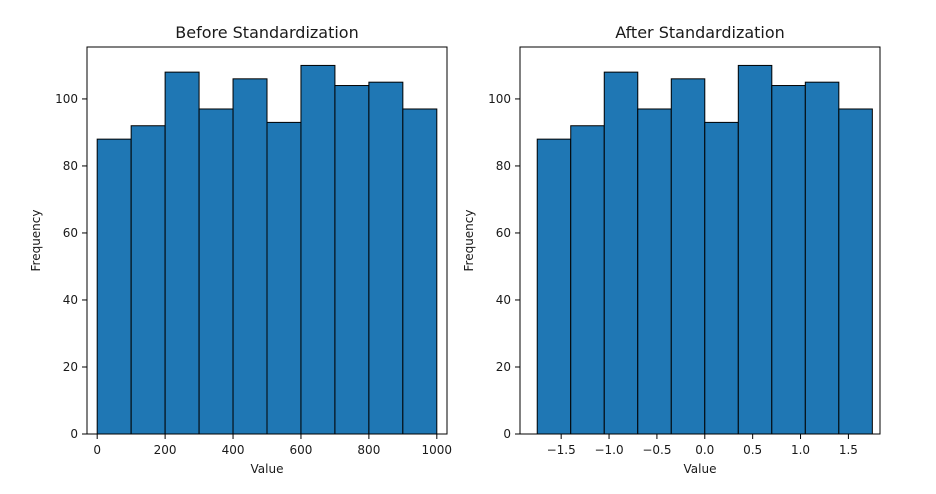 The height and width of the screenshot is (494, 936). What do you see at coordinates (800, 450) in the screenshot?
I see `x-tick-label: 1.0` at bounding box center [800, 450].